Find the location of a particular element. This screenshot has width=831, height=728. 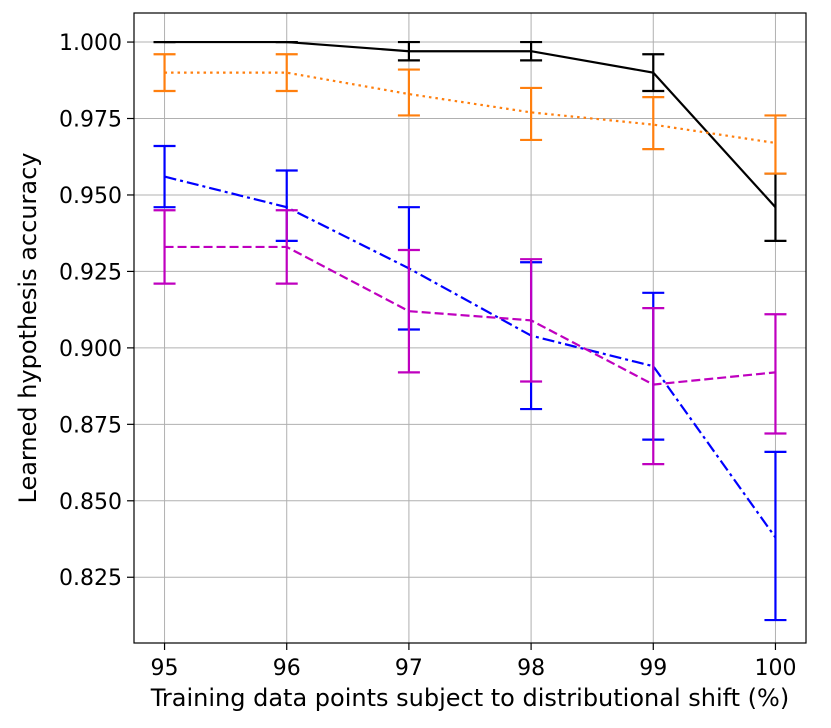

y-tick-label: 0.900 is located at coordinates (90, 349).